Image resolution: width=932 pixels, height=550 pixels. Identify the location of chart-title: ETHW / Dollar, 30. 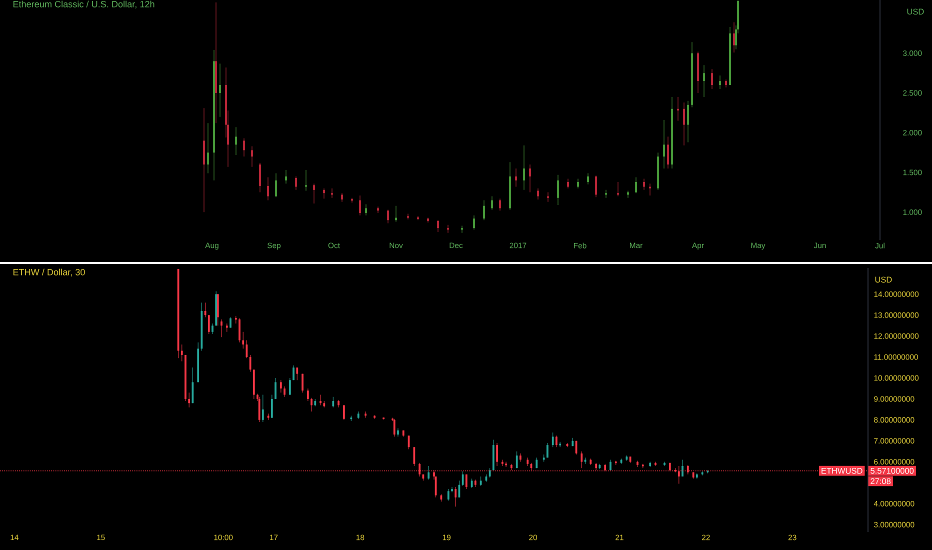
(49, 272).